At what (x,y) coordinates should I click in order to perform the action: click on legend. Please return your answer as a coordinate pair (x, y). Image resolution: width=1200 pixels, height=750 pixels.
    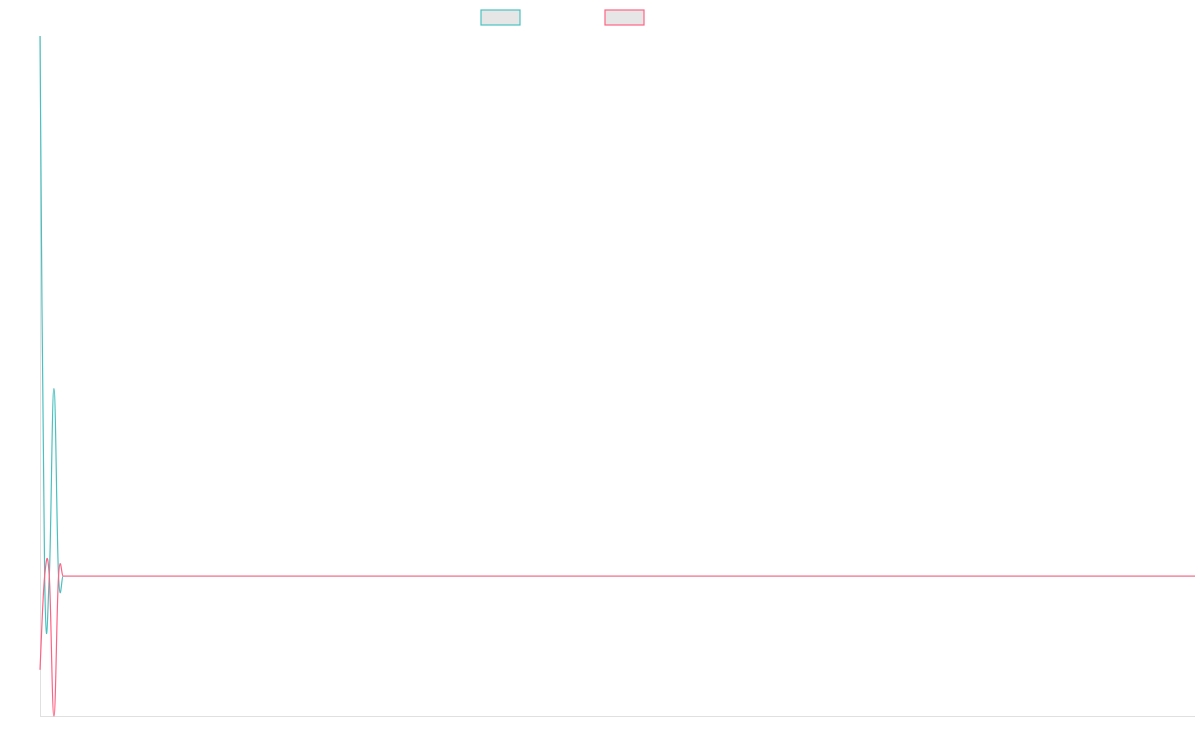
    Looking at the image, I should click on (562, 17).